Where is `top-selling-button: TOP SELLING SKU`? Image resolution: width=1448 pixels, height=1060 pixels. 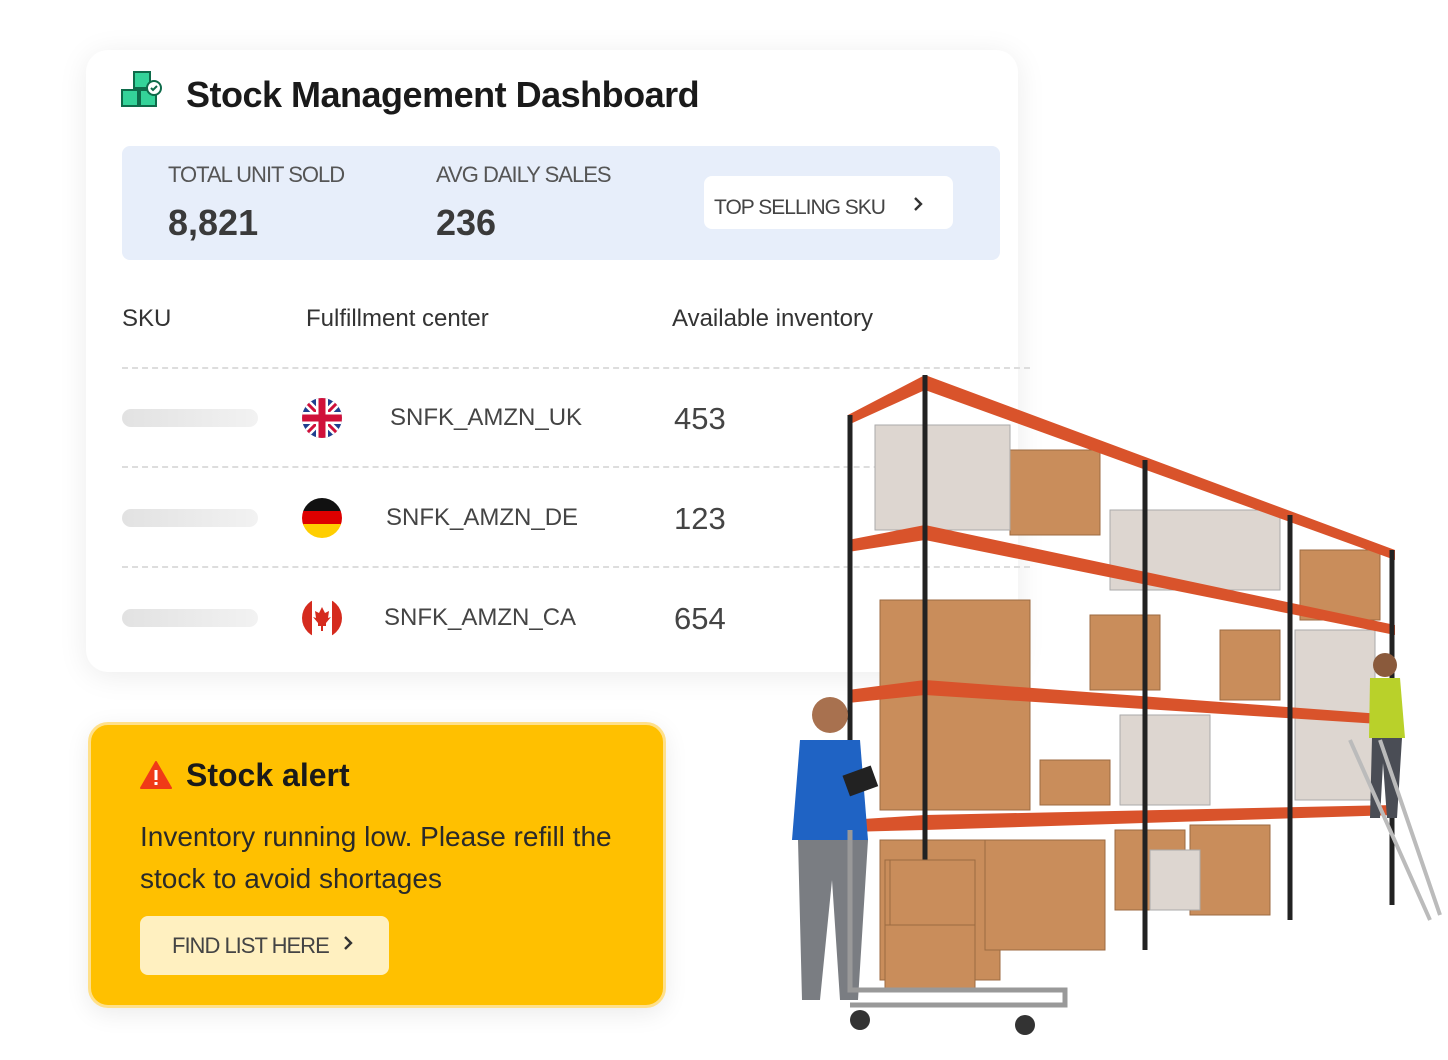 top-selling-button: TOP SELLING SKU is located at coordinates (828, 202).